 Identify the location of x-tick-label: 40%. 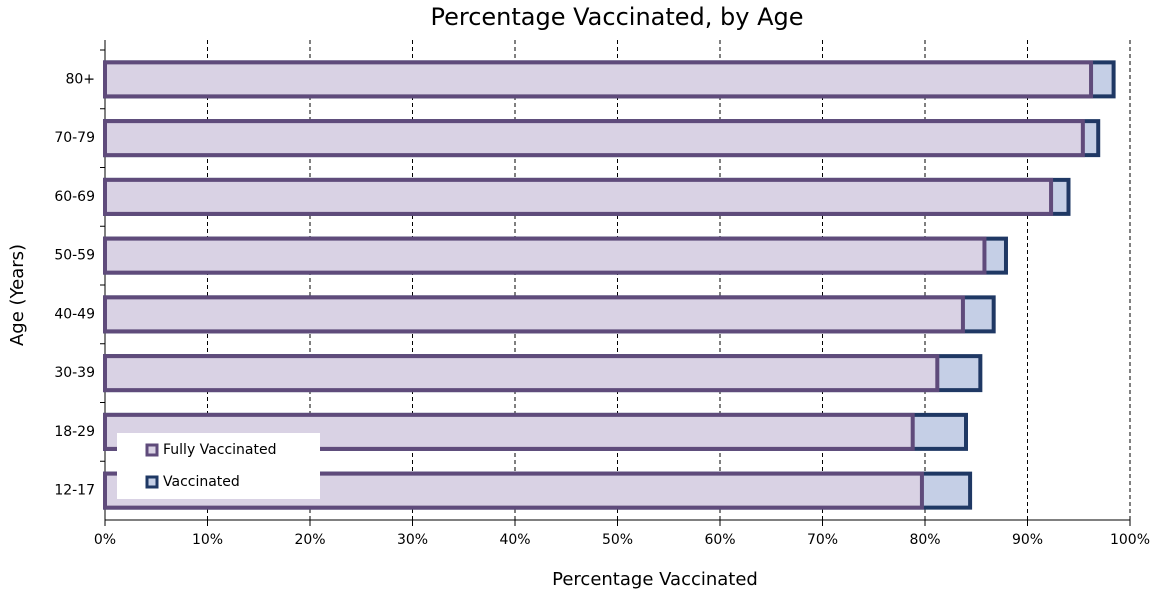
(514, 540).